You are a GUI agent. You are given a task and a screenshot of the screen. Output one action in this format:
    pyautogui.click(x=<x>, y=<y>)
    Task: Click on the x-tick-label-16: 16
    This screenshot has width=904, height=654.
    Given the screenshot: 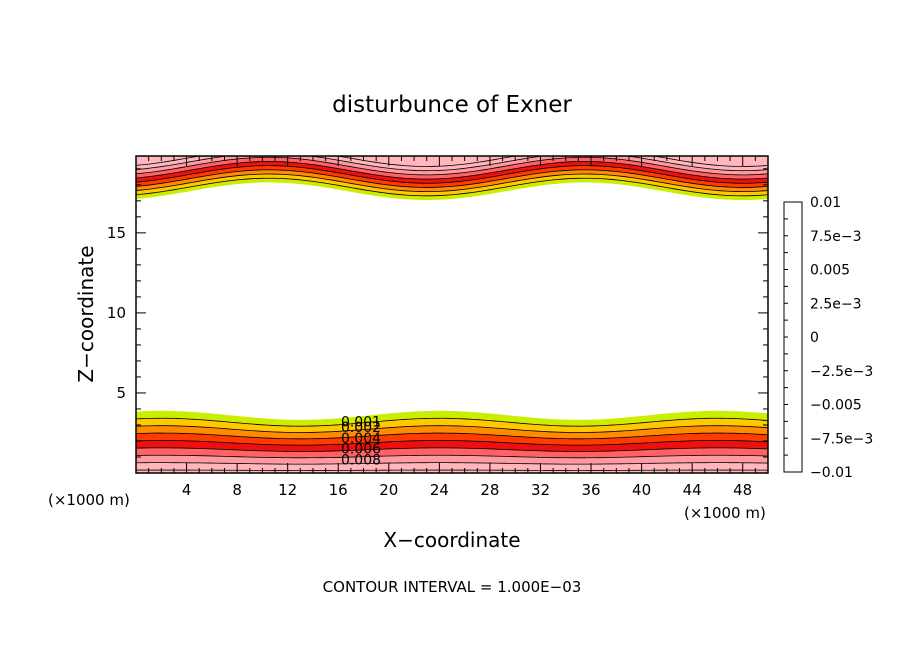 What is the action you would take?
    pyautogui.click(x=338, y=490)
    